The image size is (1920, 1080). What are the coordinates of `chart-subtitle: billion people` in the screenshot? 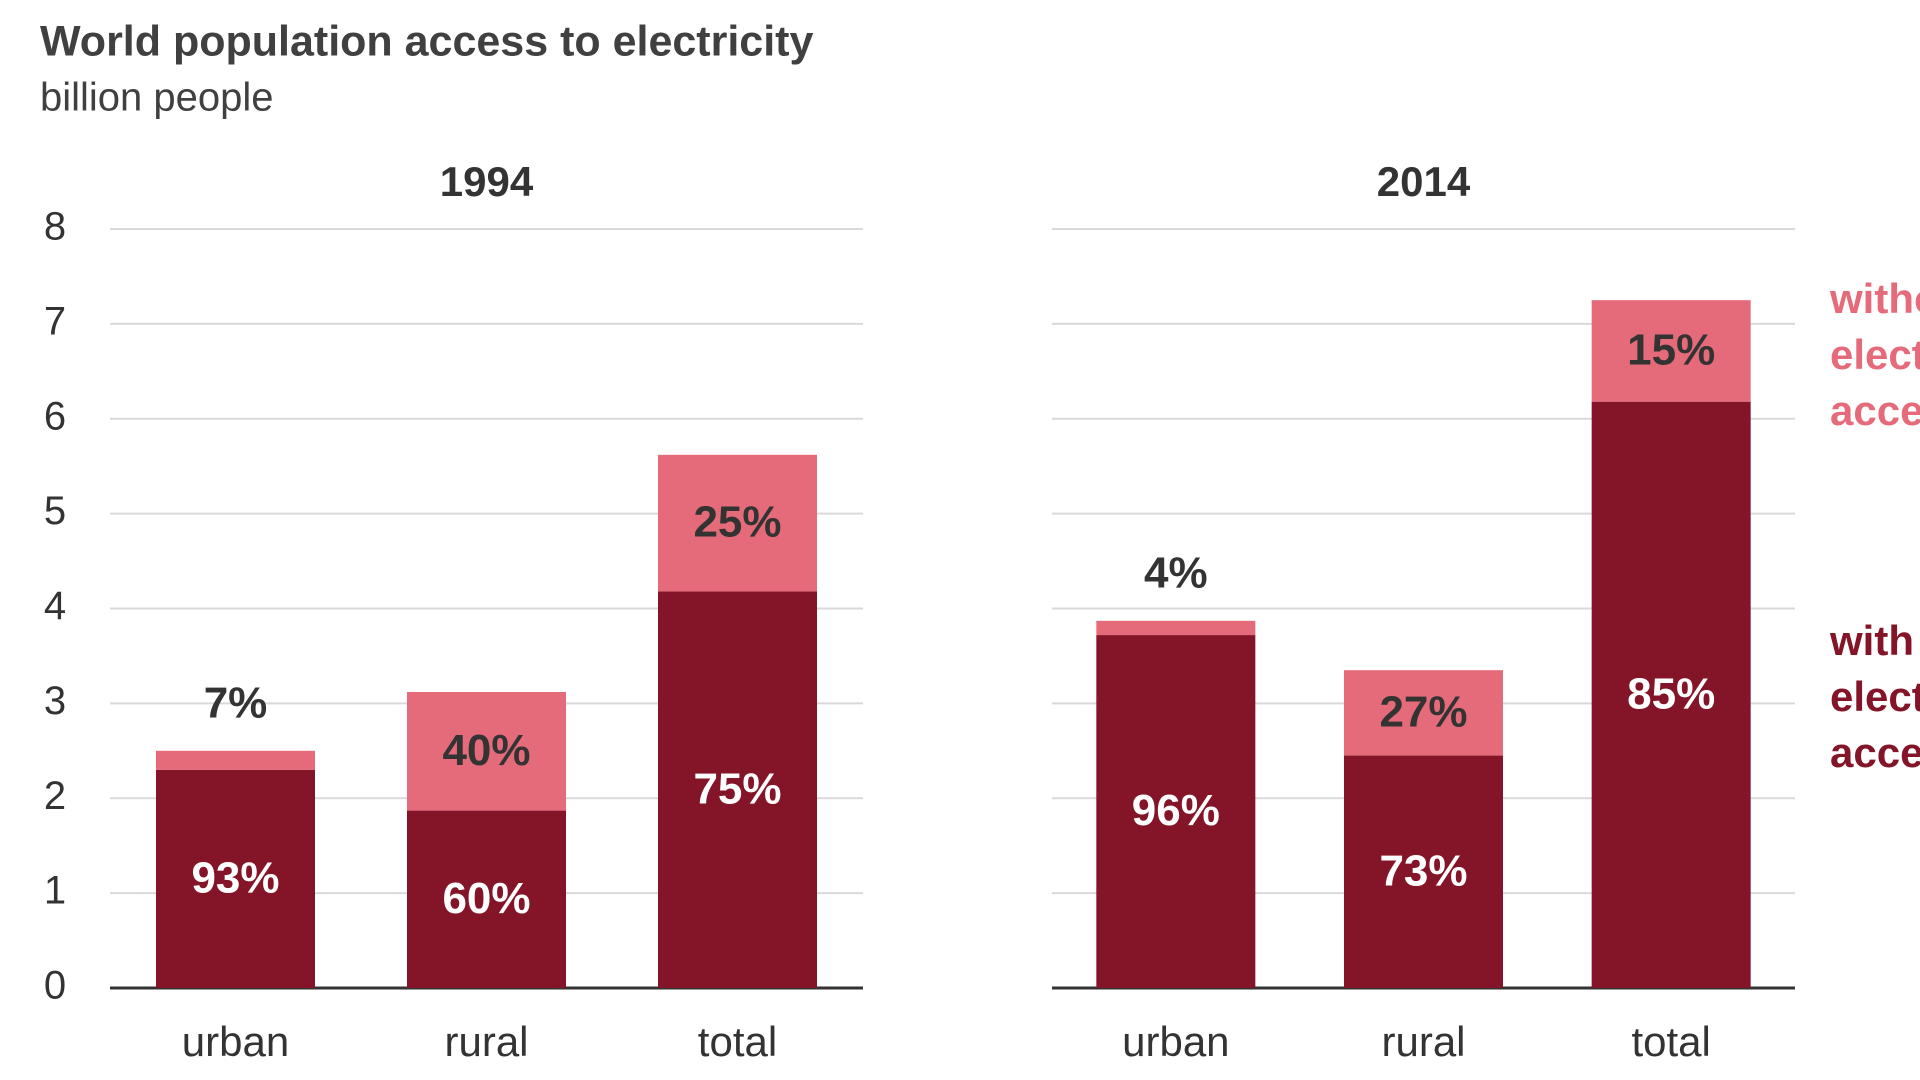 It's located at (157, 98).